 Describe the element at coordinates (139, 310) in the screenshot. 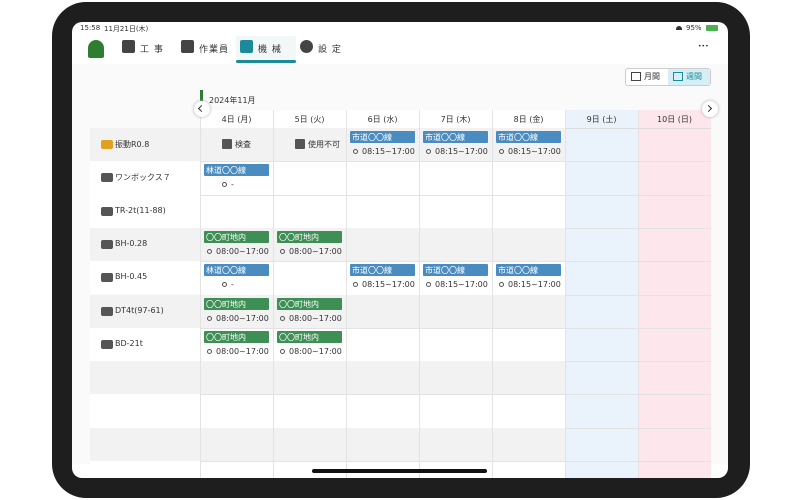

I see `machine-name: DT4t(97-61)` at that location.